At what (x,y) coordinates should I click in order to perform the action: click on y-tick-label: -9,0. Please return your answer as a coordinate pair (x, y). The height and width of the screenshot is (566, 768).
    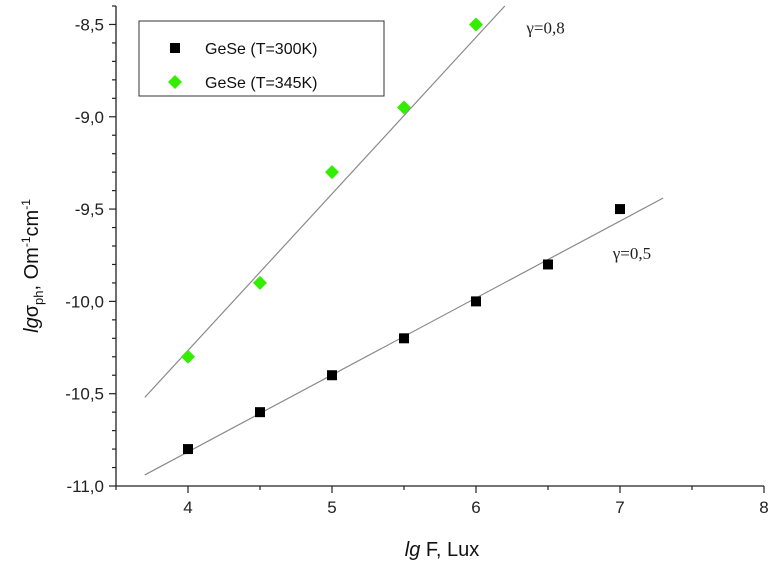
    Looking at the image, I should click on (89, 117).